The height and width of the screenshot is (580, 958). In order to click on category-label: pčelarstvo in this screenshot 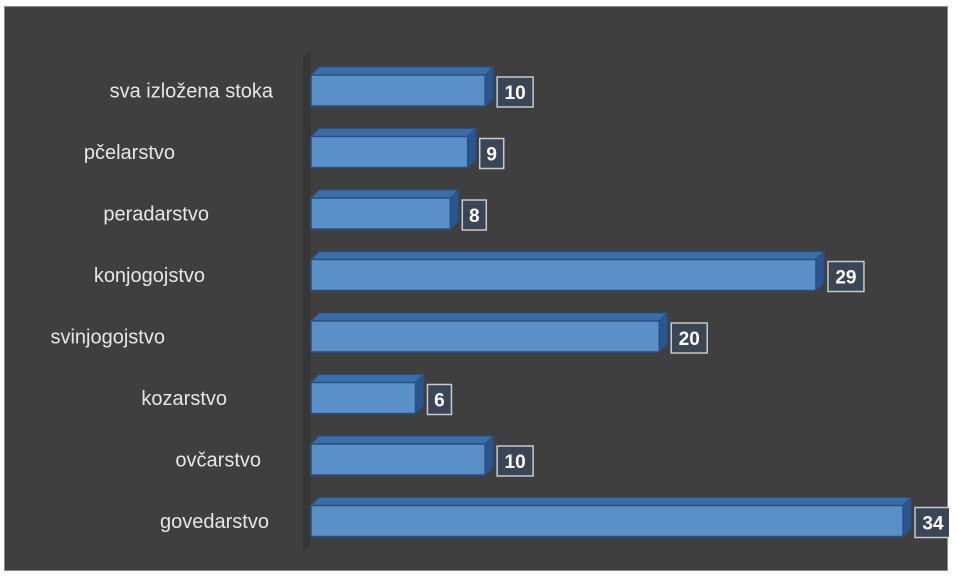, I will do `click(129, 153)`.